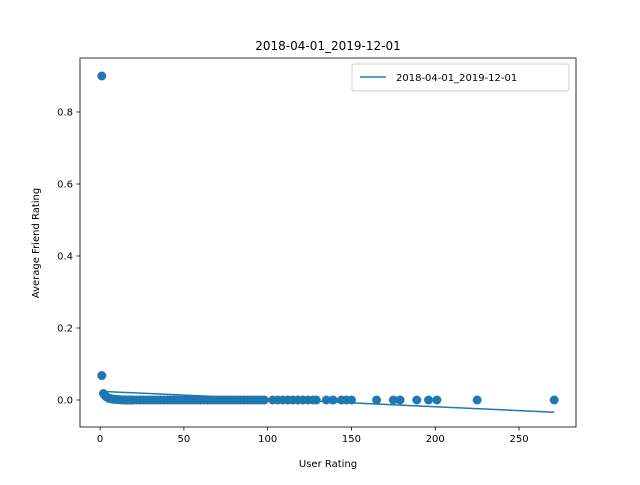 This screenshot has height=485, width=640. I want to click on y-tick-label: 0.6, so click(65, 185).